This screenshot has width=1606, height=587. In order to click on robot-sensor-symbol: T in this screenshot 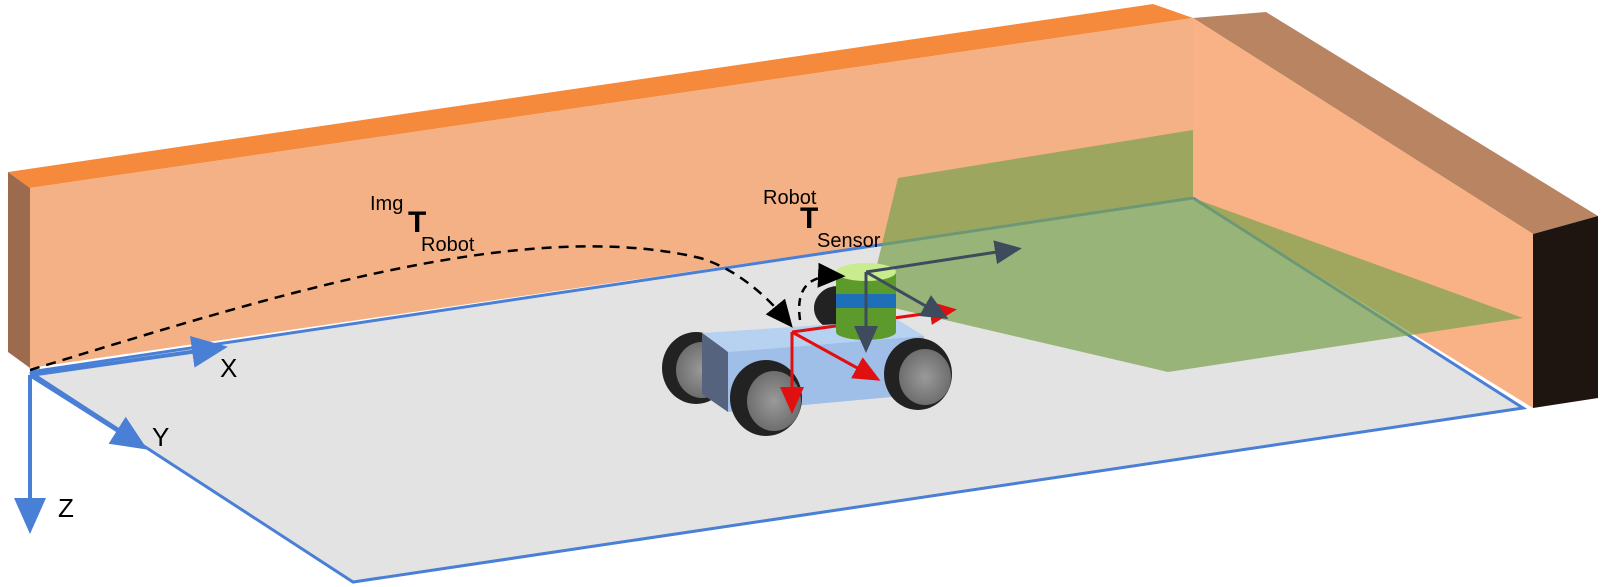, I will do `click(809, 218)`.